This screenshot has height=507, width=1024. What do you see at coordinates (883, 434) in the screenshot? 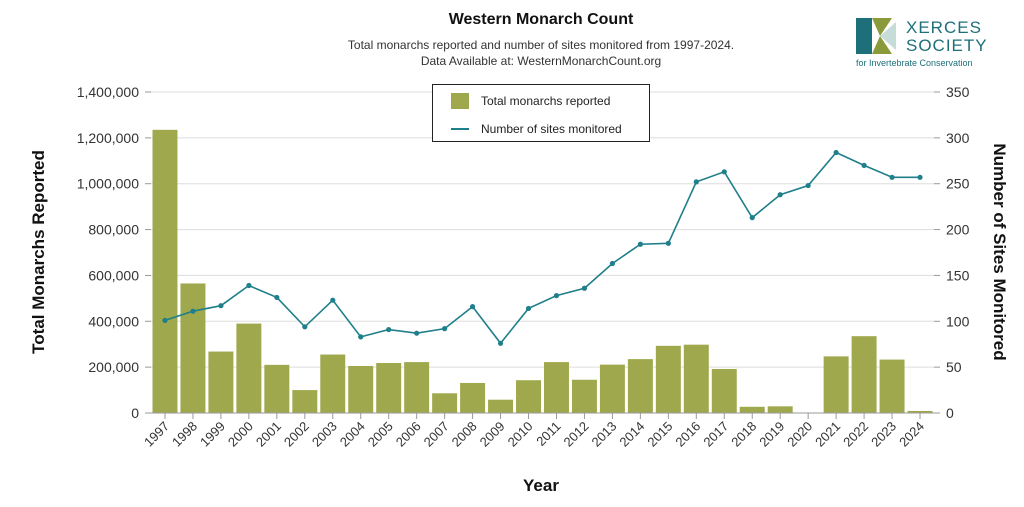
I see `x-tick-label: 2023` at bounding box center [883, 434].